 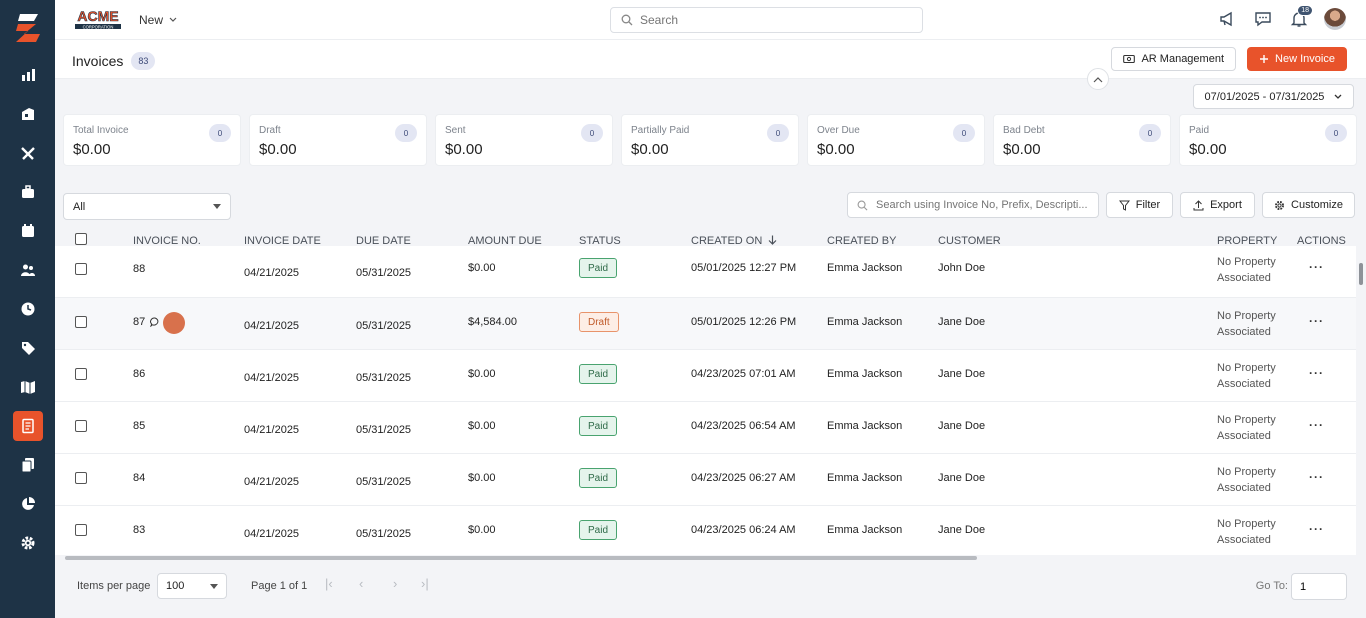 I want to click on status-filter-select: All, so click(x=147, y=206).